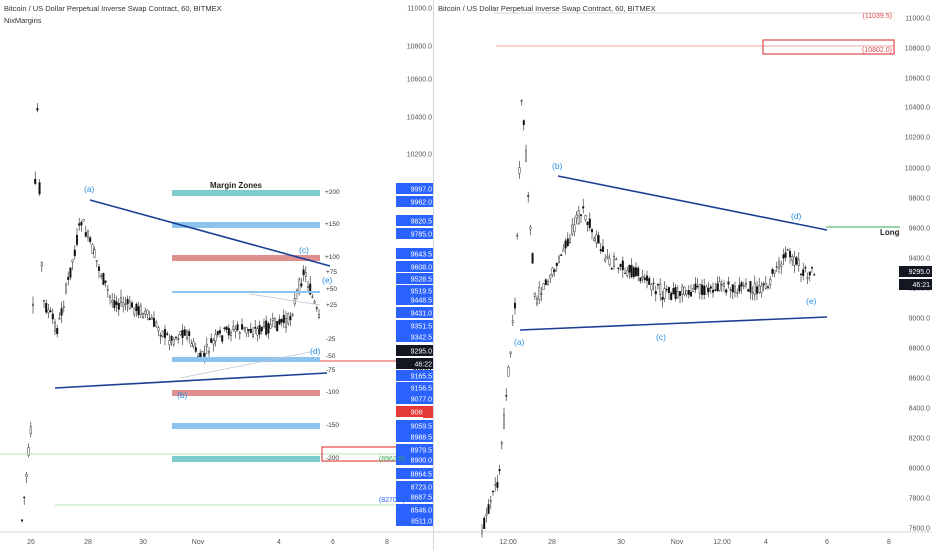 The width and height of the screenshot is (932, 550). What do you see at coordinates (917, 19) in the screenshot?
I see `price-tick-label: 11000.0` at bounding box center [917, 19].